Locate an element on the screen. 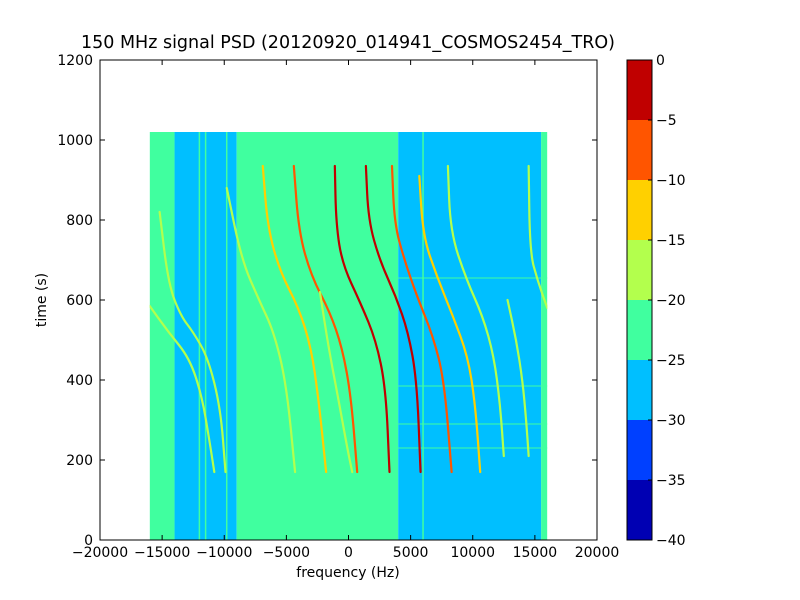  x-tick-label: 10000 is located at coordinates (472, 553).